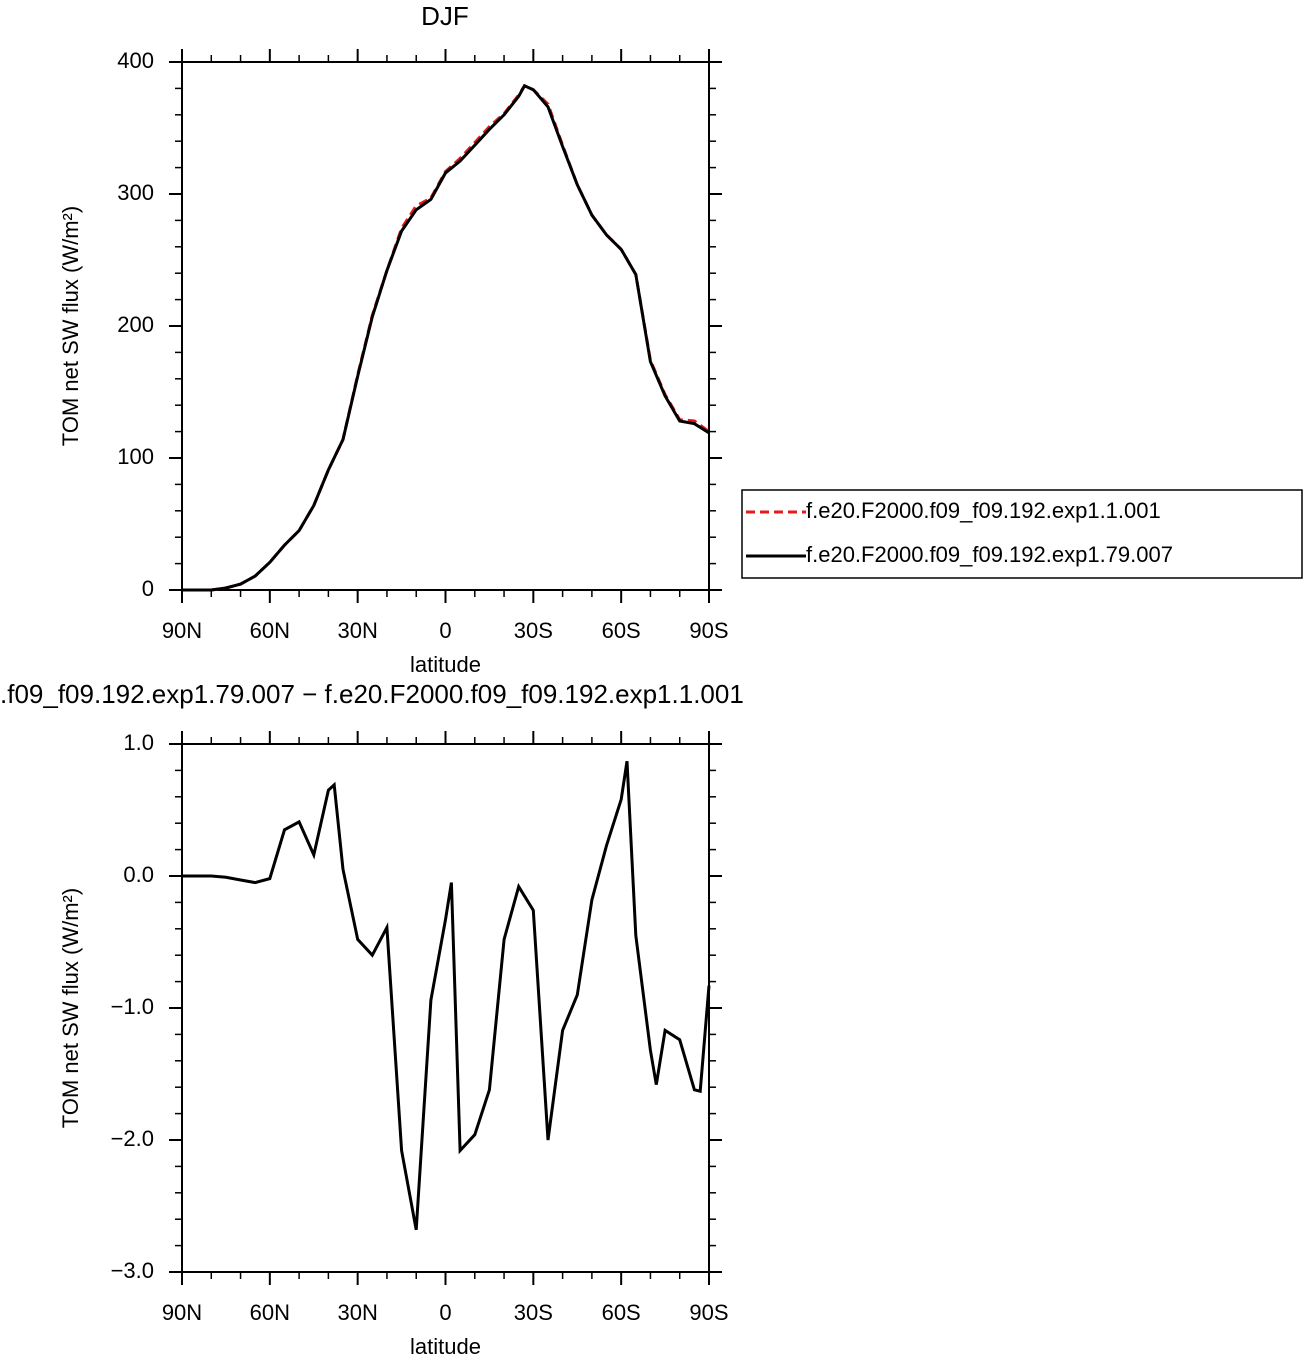 The height and width of the screenshot is (1363, 1311). I want to click on y-tick-label: −2.0, so click(132, 1138).